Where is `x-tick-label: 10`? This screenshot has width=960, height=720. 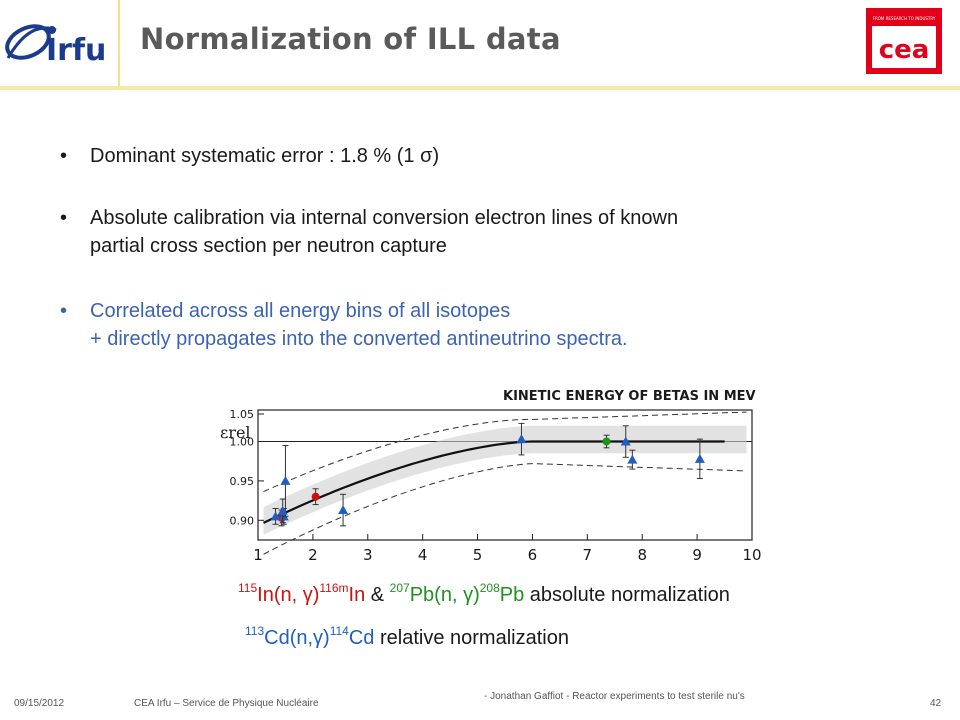 x-tick-label: 10 is located at coordinates (751, 555).